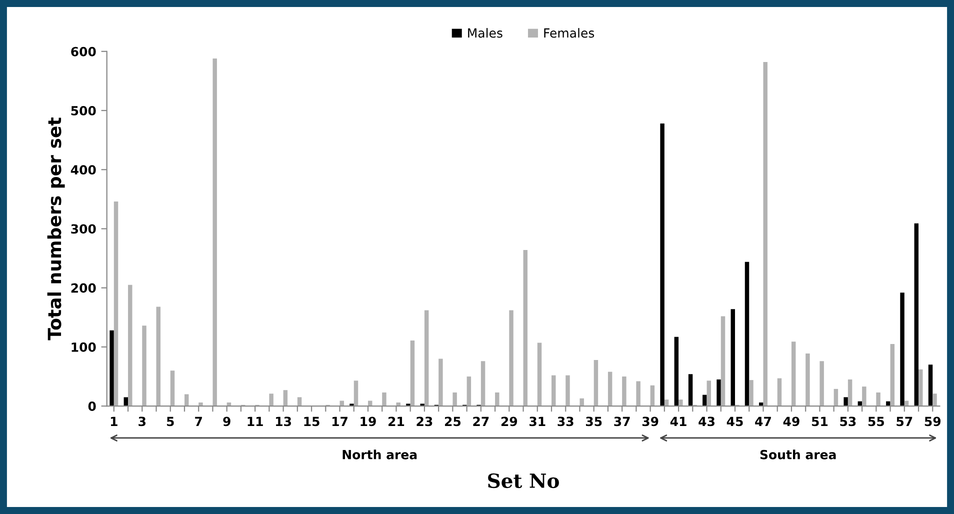  I want to click on x-tick-label: 17, so click(340, 421).